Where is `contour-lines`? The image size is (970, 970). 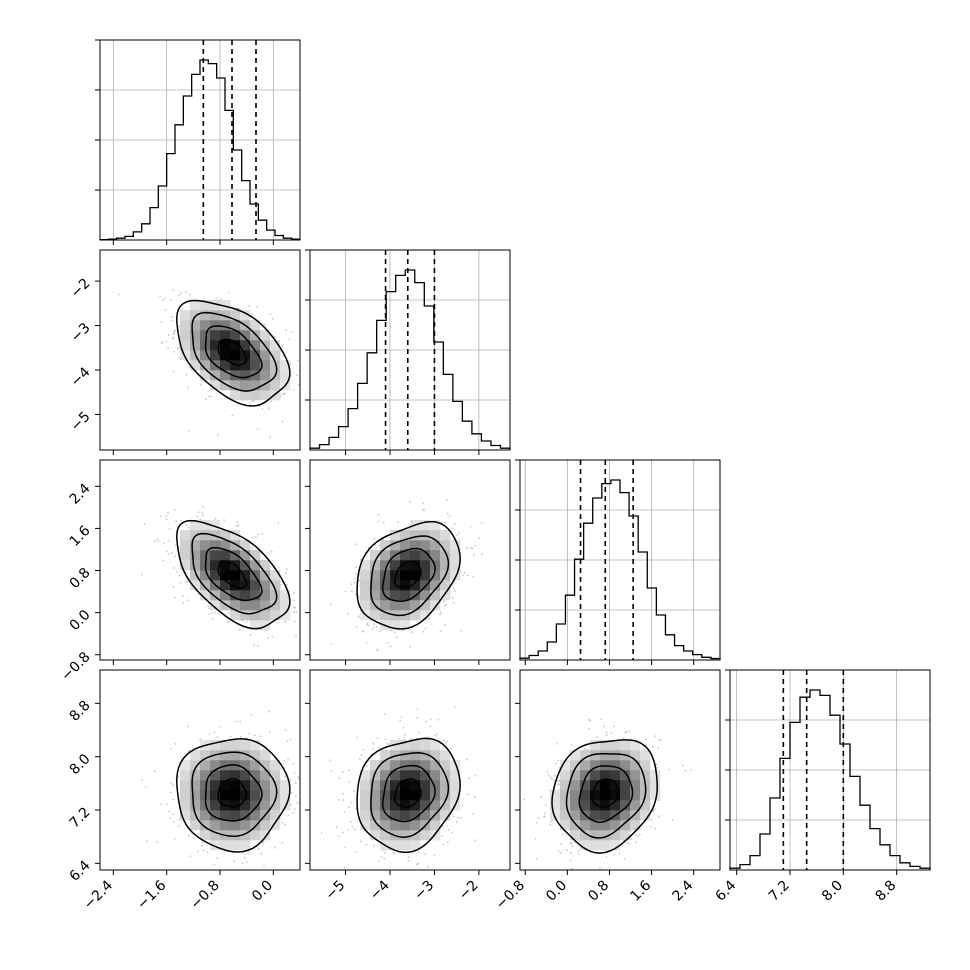
contour-lines is located at coordinates (233, 574).